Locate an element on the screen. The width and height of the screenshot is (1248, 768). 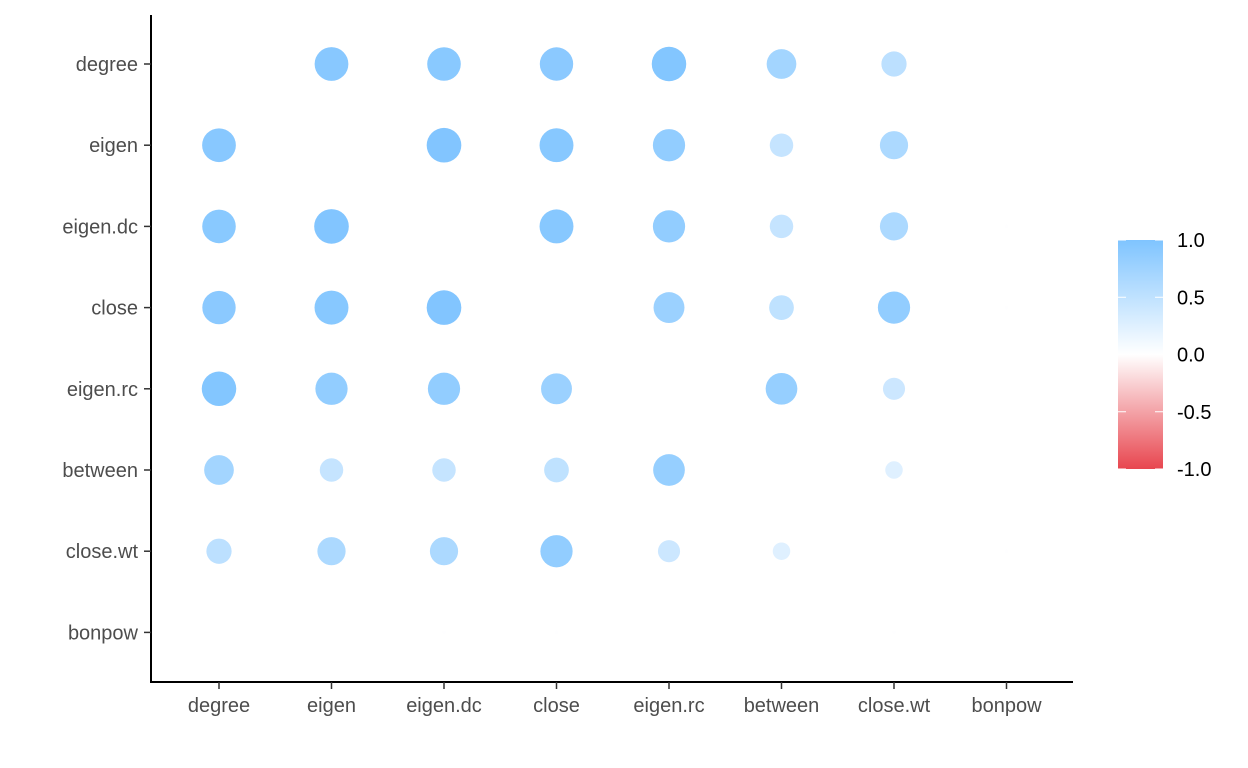
y-tick-label: bonpow is located at coordinates (103, 633).